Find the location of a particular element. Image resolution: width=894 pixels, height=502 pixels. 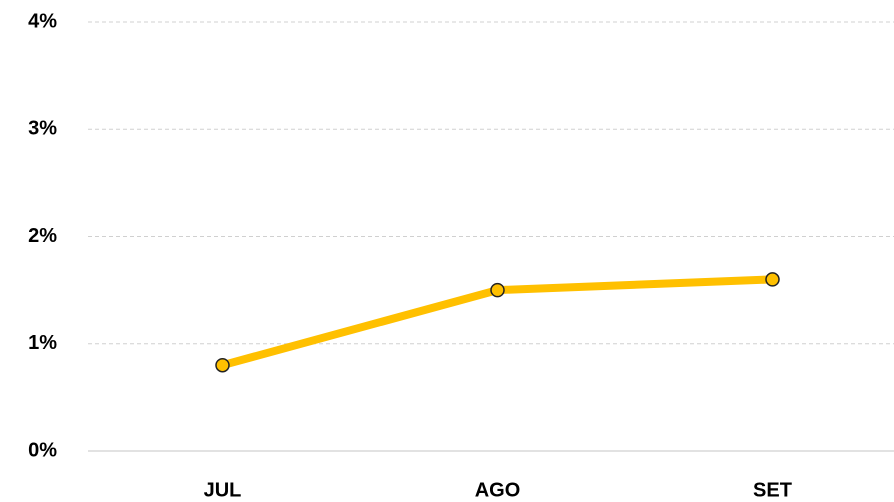

y-tick-label: 4% is located at coordinates (42, 21).